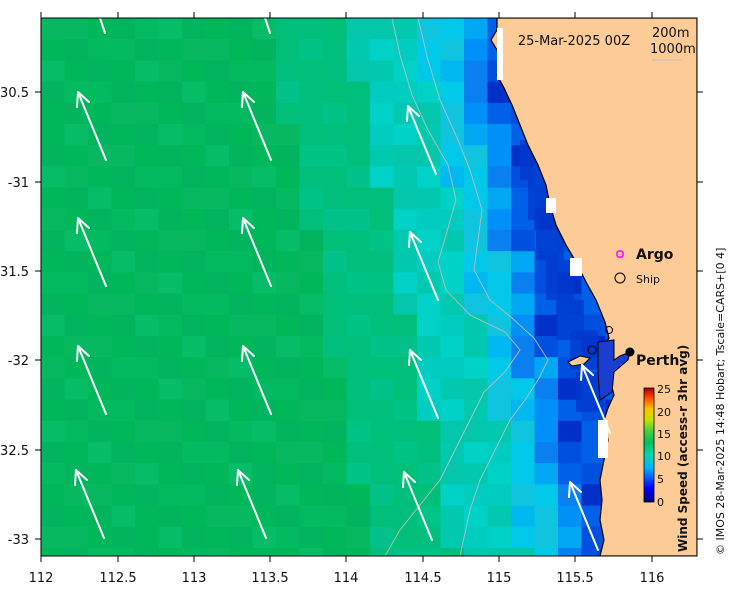 The width and height of the screenshot is (740, 592). I want to click on legend-argo: Argo, so click(655, 255).